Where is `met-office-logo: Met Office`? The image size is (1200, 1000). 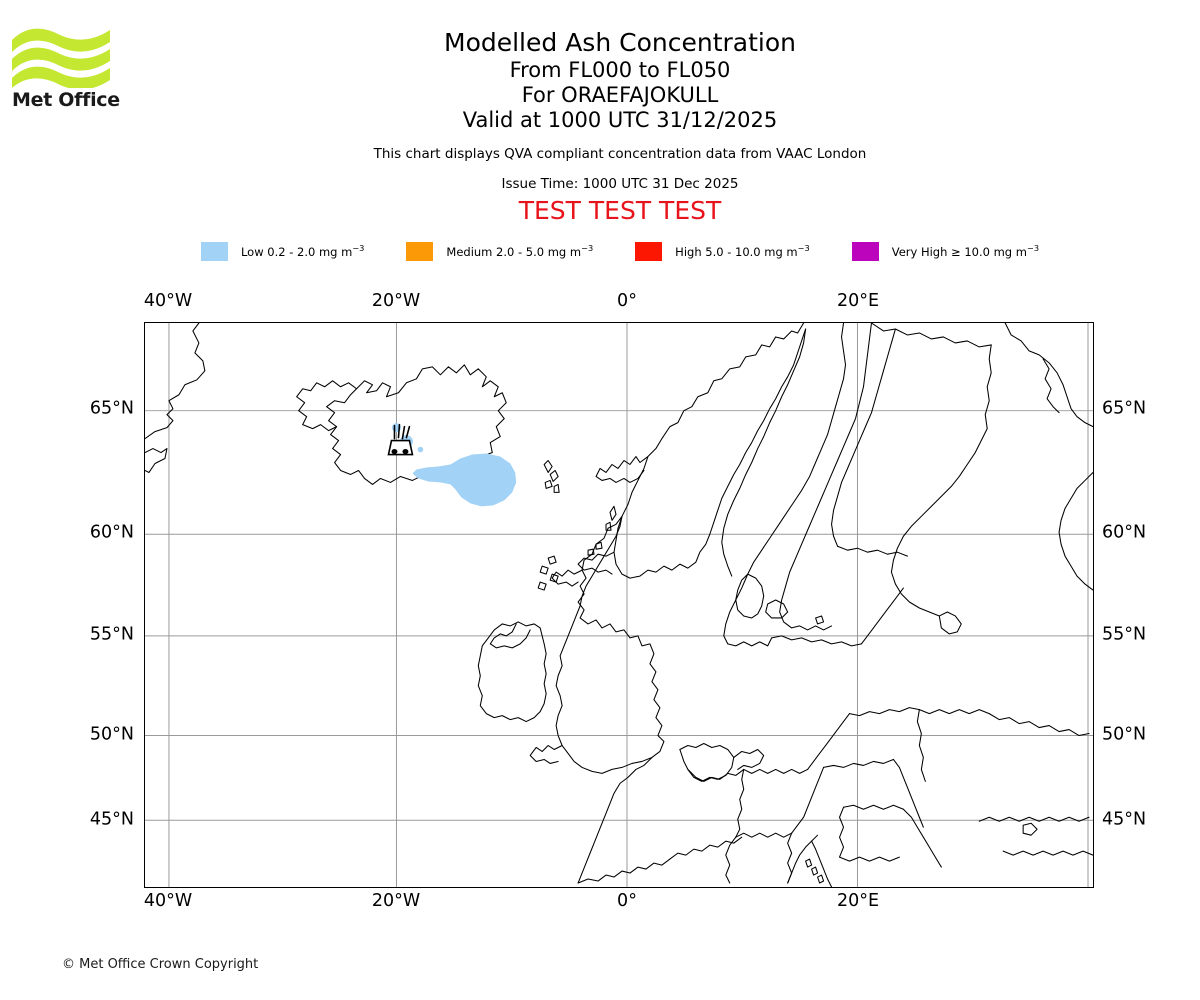
met-office-logo: Met Office is located at coordinates (70, 71).